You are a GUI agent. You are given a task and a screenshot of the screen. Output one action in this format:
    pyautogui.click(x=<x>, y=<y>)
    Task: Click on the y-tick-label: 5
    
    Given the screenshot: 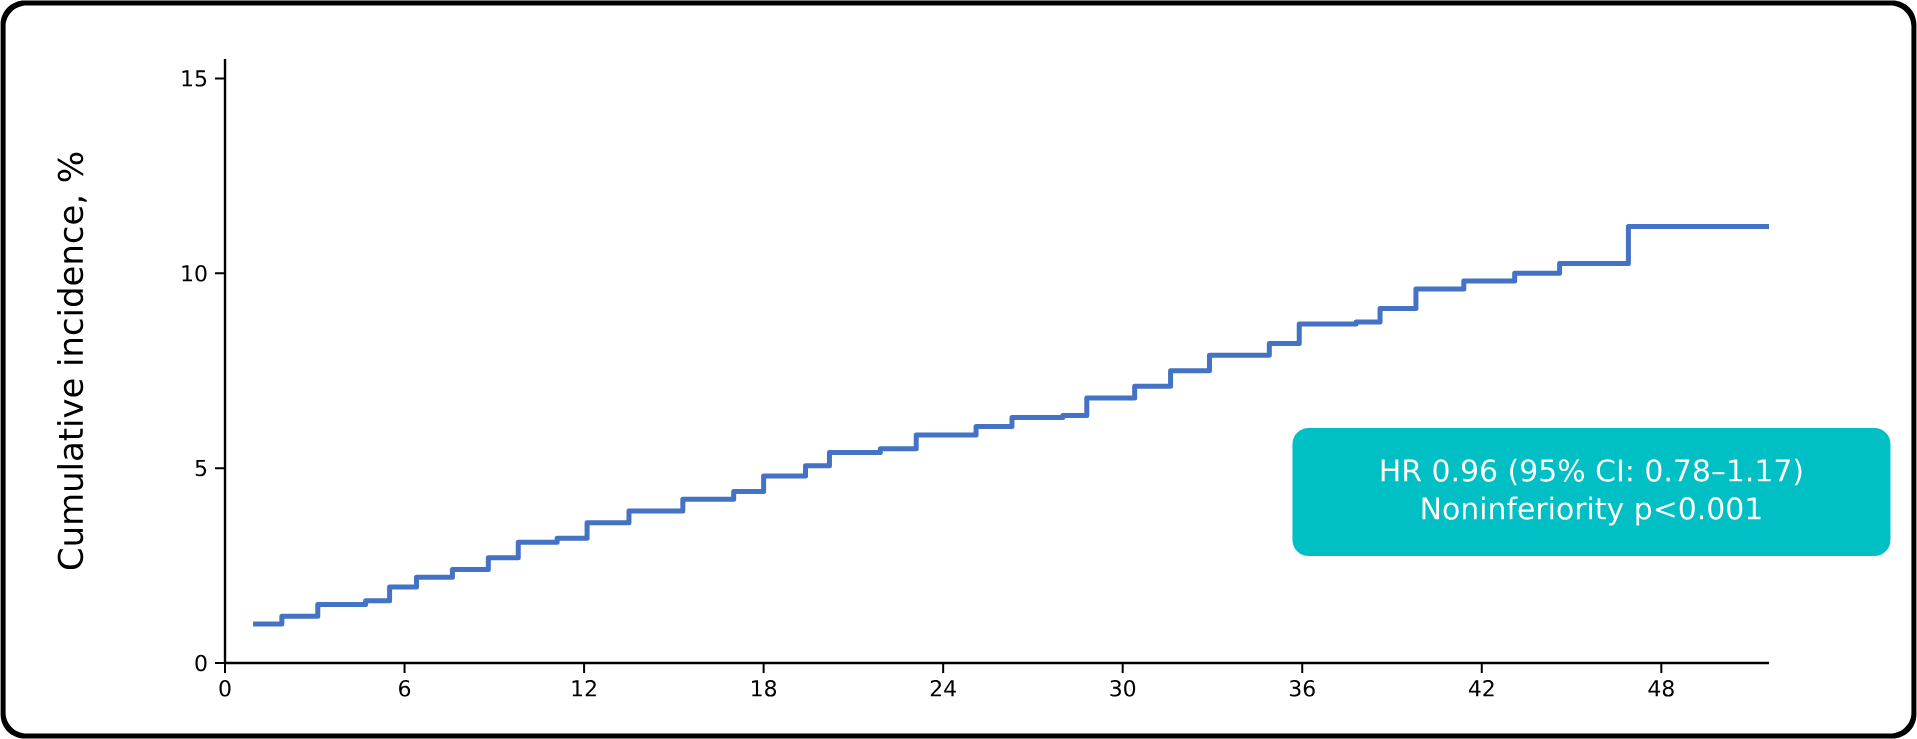 What is the action you would take?
    pyautogui.click(x=201, y=468)
    